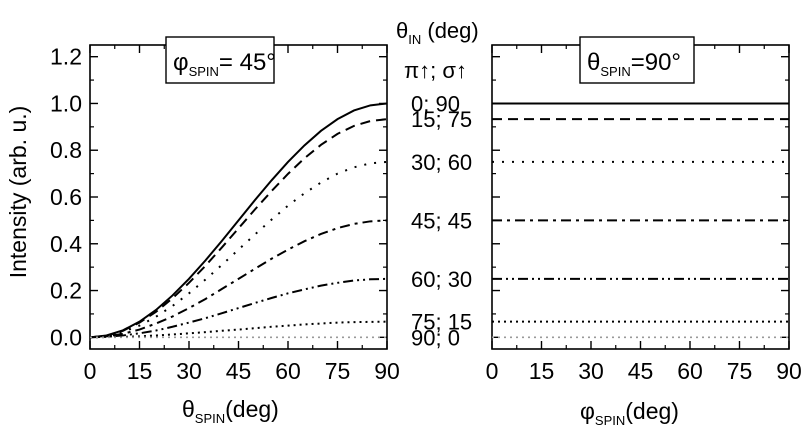 Image resolution: width=812 pixels, height=438 pixels. What do you see at coordinates (239, 371) in the screenshot?
I see `left-x-tick-label: 45` at bounding box center [239, 371].